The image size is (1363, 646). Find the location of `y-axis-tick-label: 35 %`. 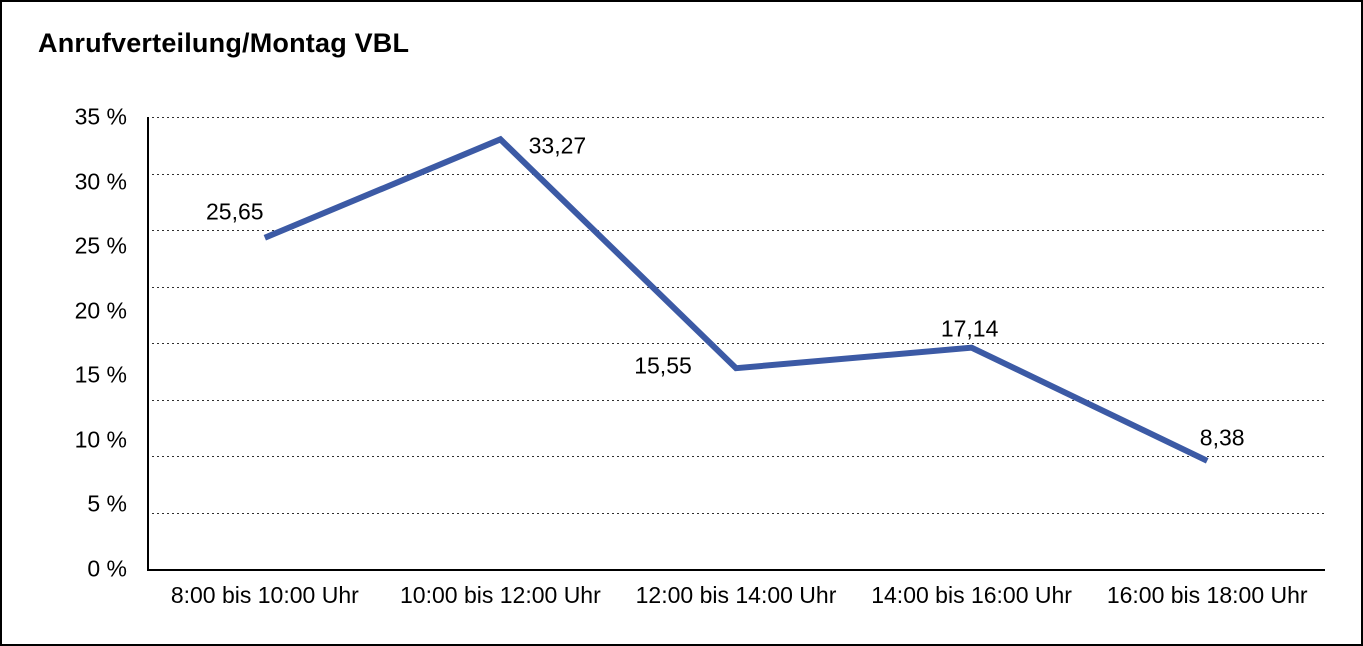

y-axis-tick-label: 35 % is located at coordinates (100, 116).